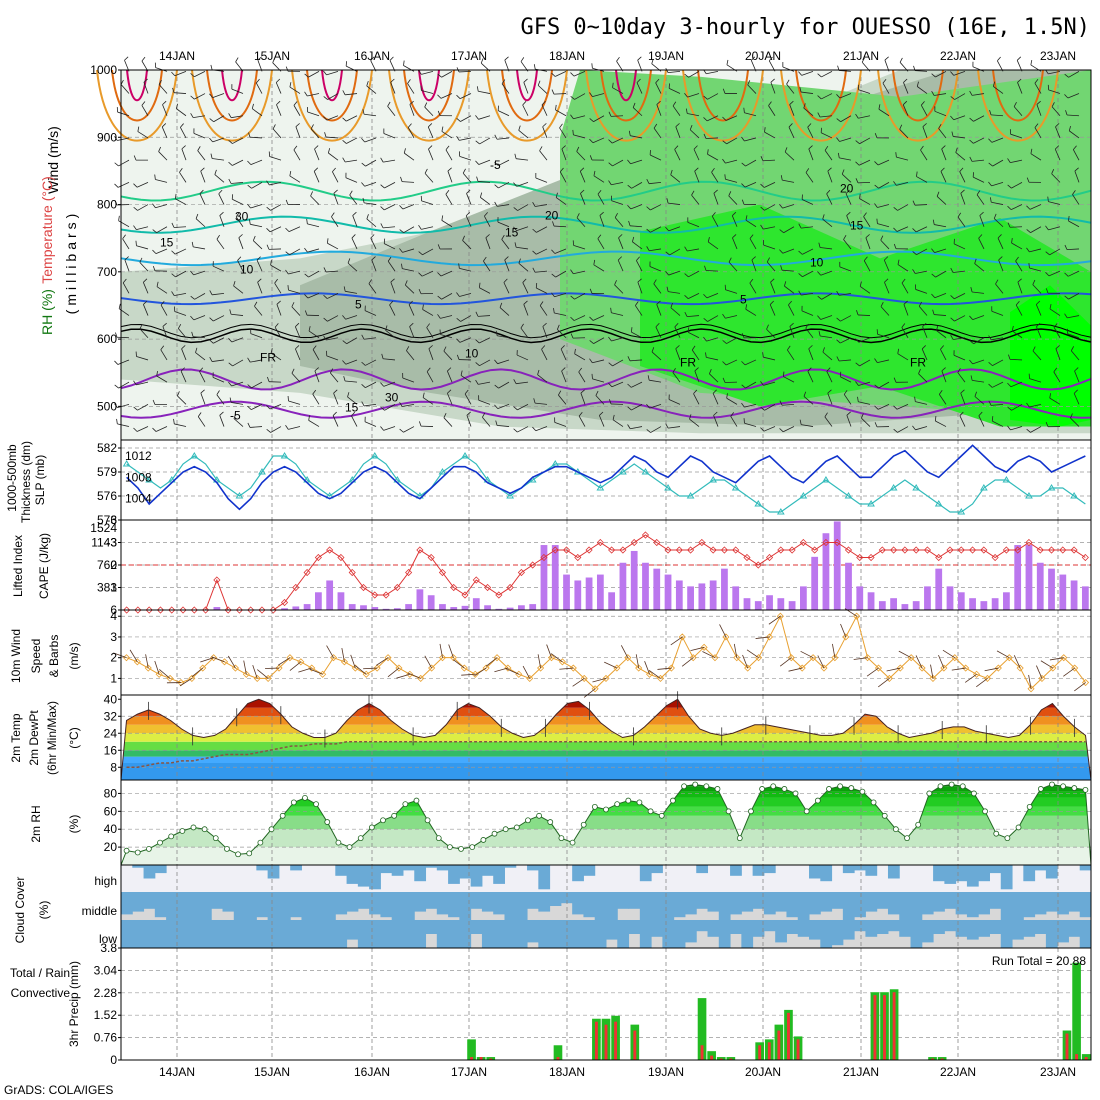 Image resolution: width=1100 pixels, height=1100 pixels. Describe the element at coordinates (104, 543) in the screenshot. I see `cape-tick-label: 1143` at that location.